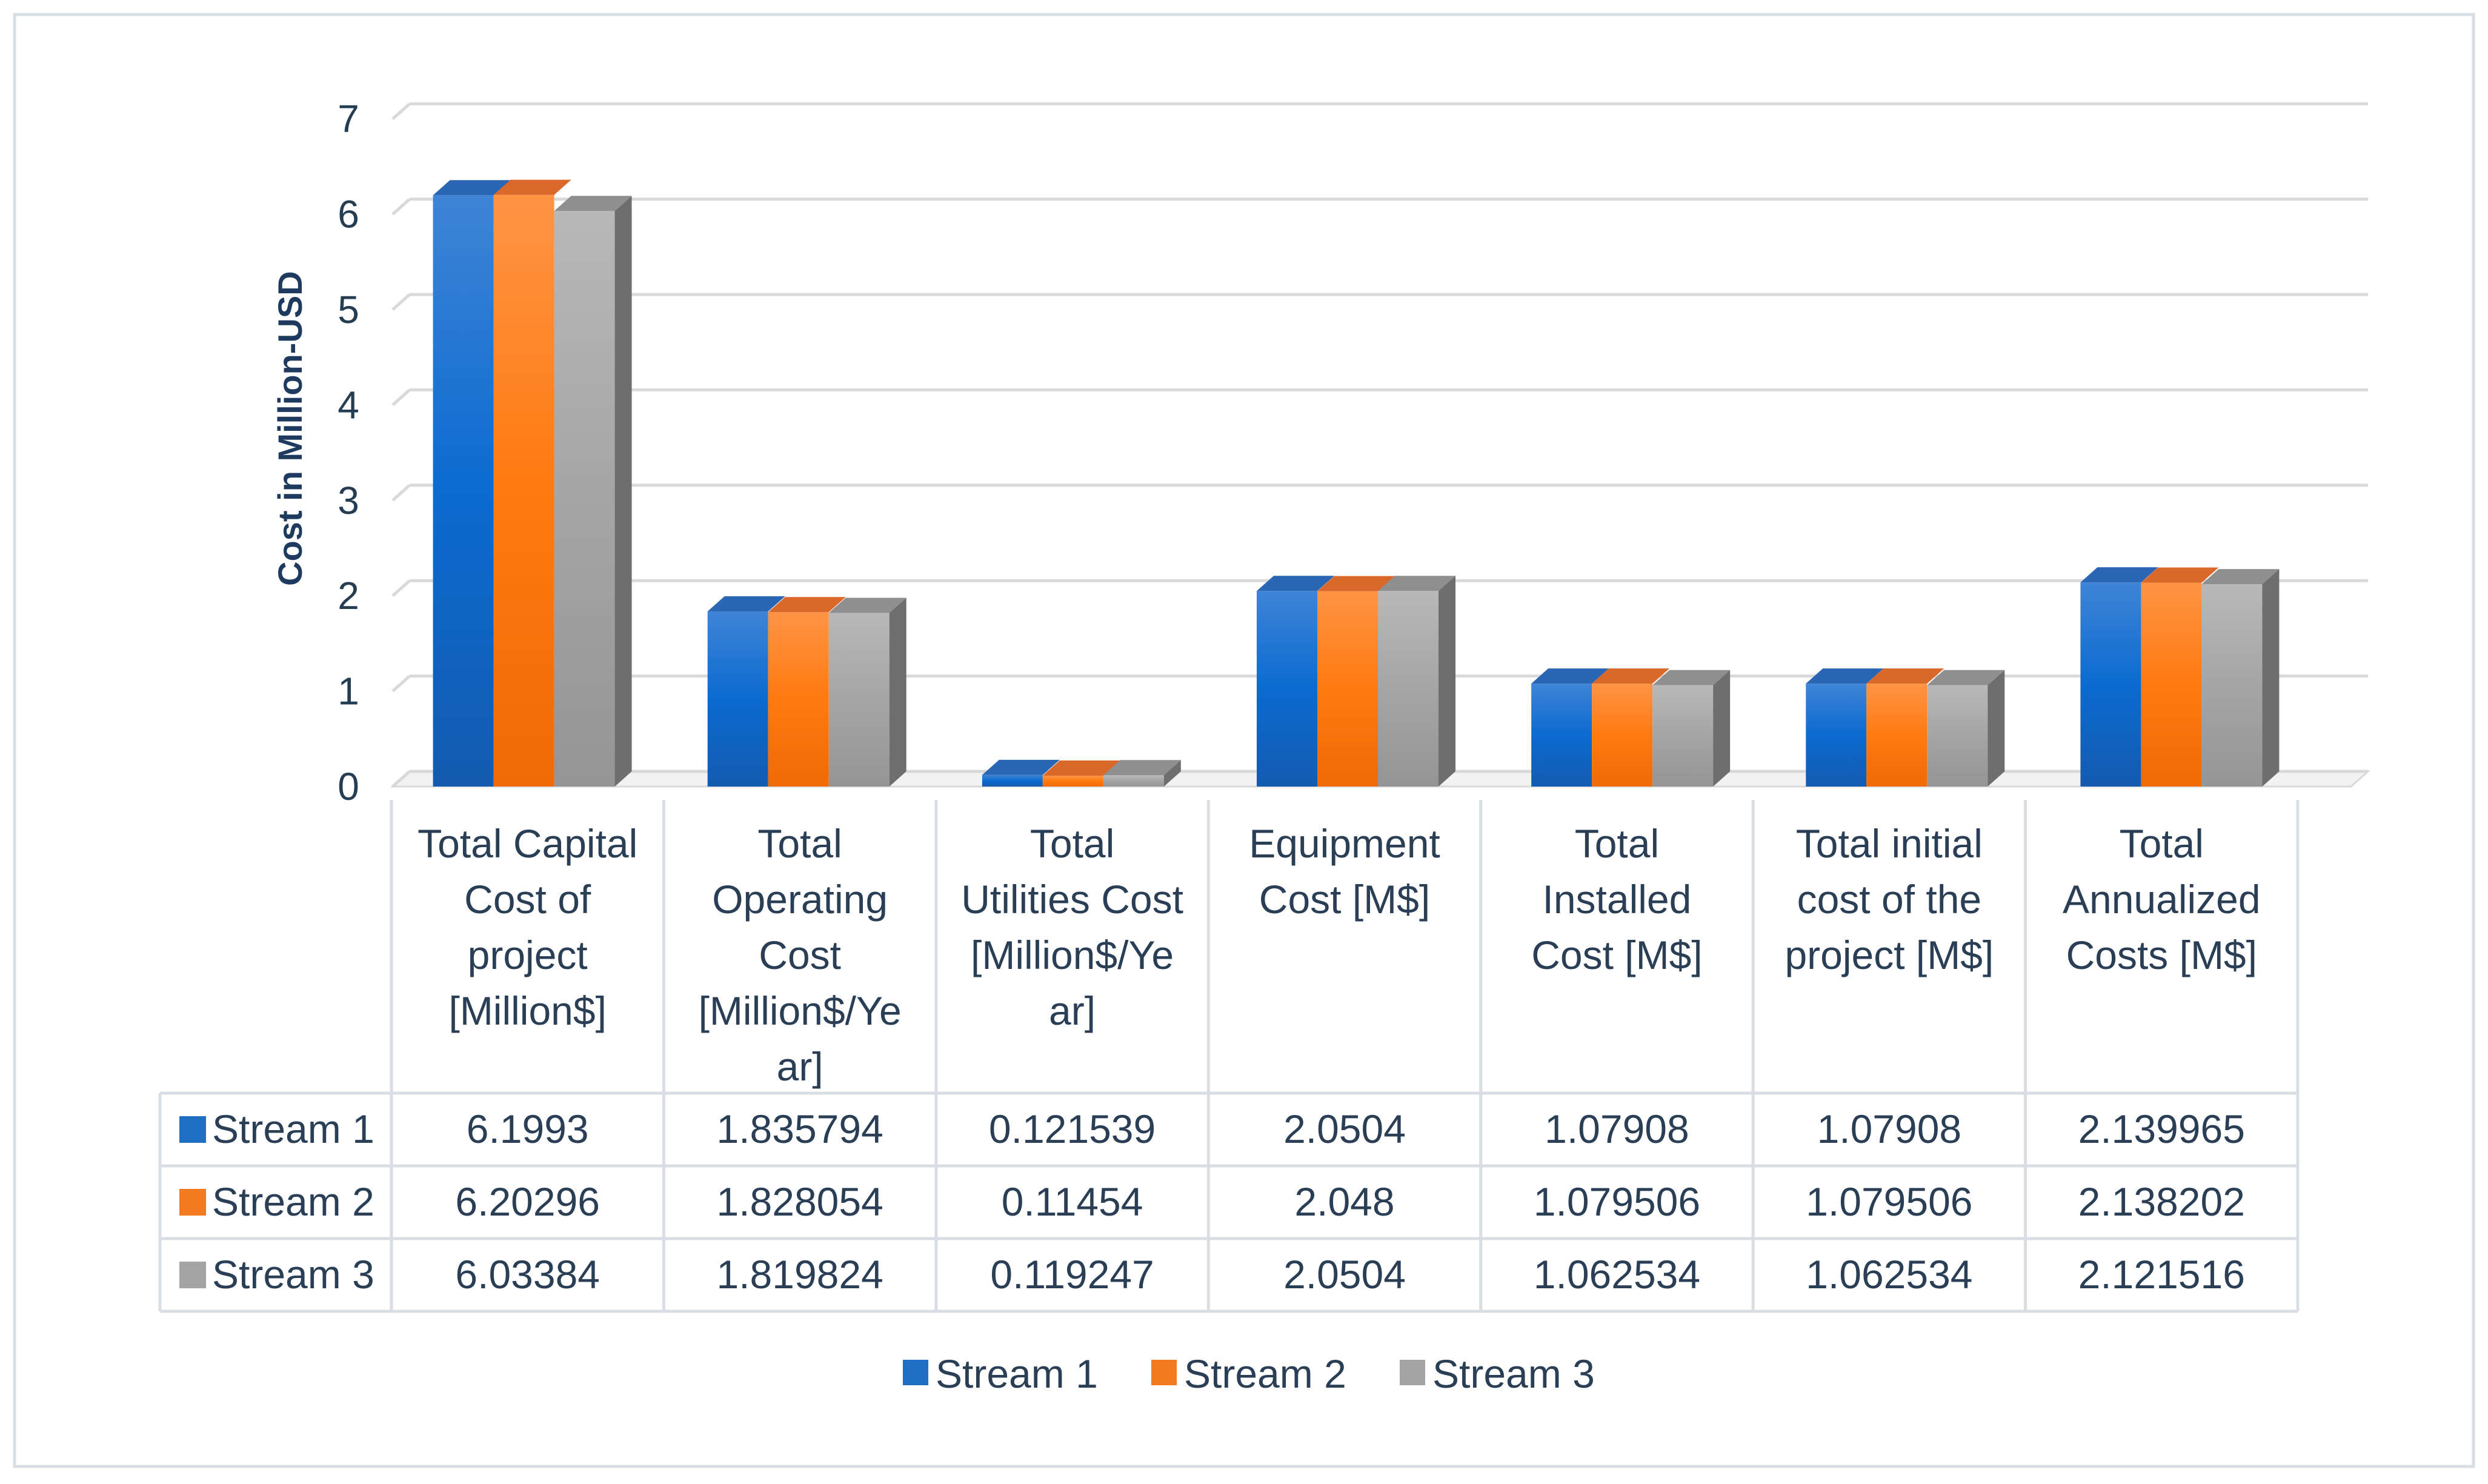  What do you see at coordinates (348, 309) in the screenshot?
I see `y-tick-label: 5` at bounding box center [348, 309].